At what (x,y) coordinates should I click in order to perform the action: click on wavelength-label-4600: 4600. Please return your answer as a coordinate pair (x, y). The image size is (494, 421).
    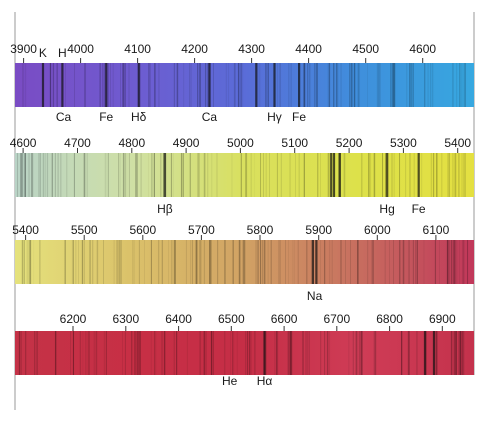
    Looking at the image, I should click on (23, 143).